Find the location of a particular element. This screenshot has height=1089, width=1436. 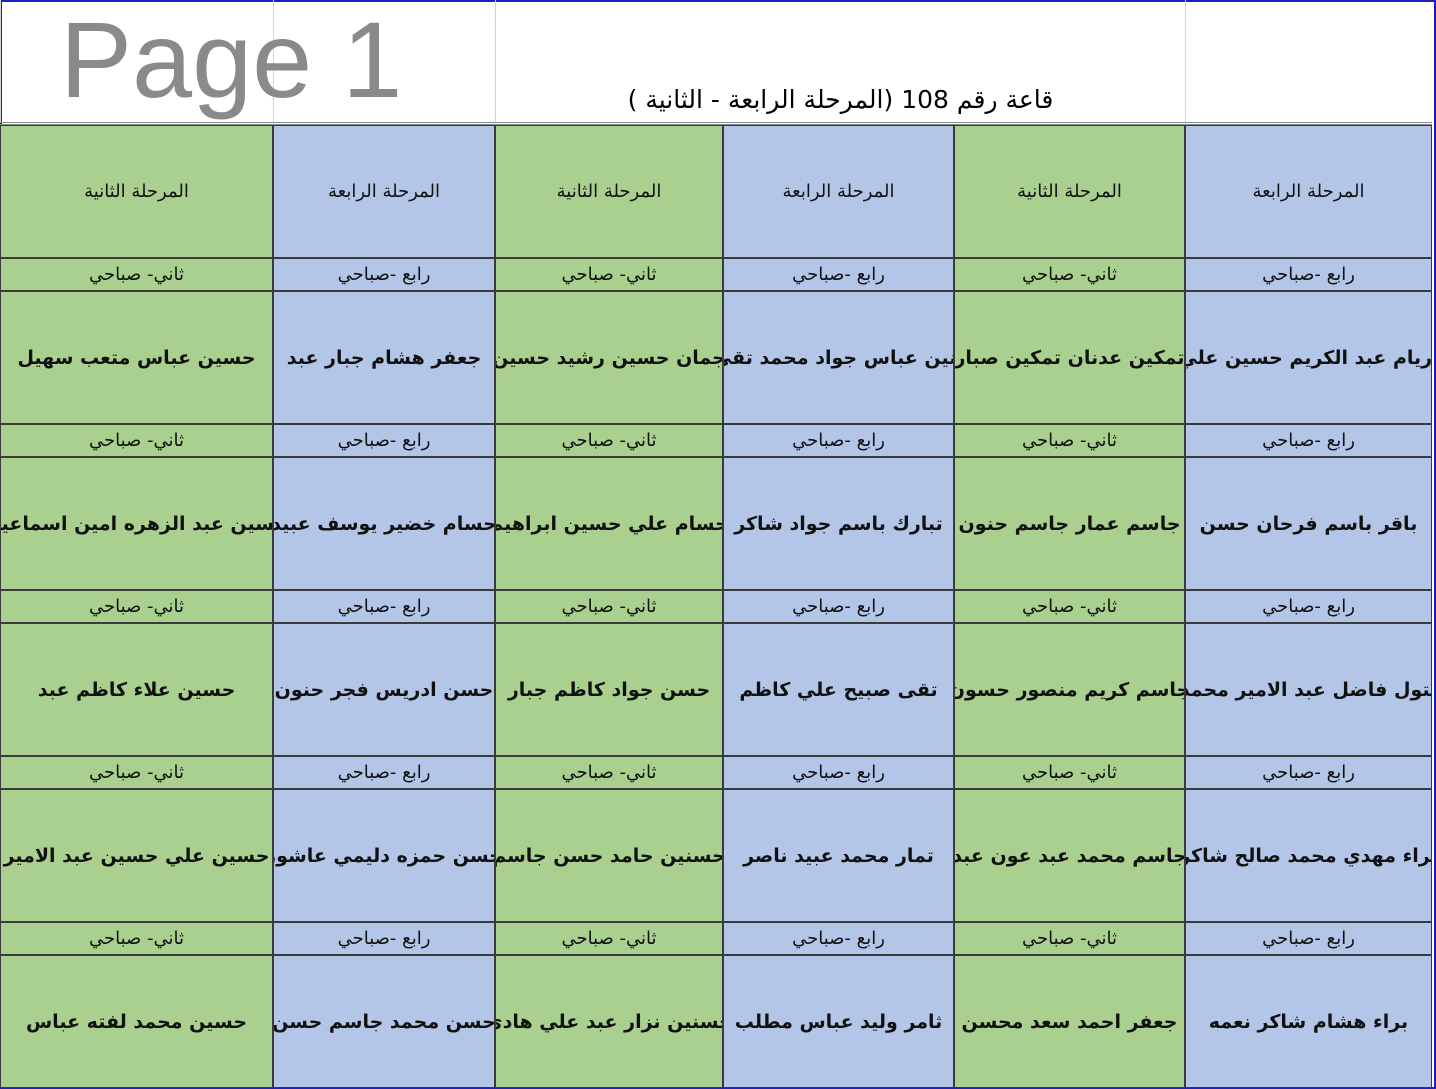

student-name-cell: حسن محمد جاسم حسن is located at coordinates (384, 1021).